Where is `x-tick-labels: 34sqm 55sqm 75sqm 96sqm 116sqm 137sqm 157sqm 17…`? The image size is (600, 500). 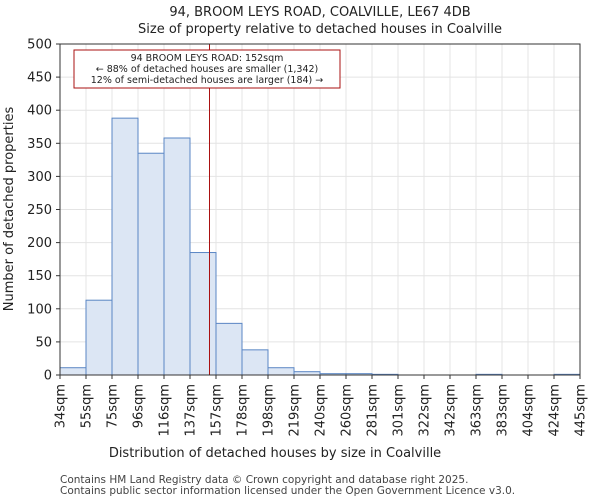
x-tick-labels: 34sqm 55sqm 75sqm 96sqm 116sqm 137sqm 157sqm 17… is located at coordinates (321, 406).